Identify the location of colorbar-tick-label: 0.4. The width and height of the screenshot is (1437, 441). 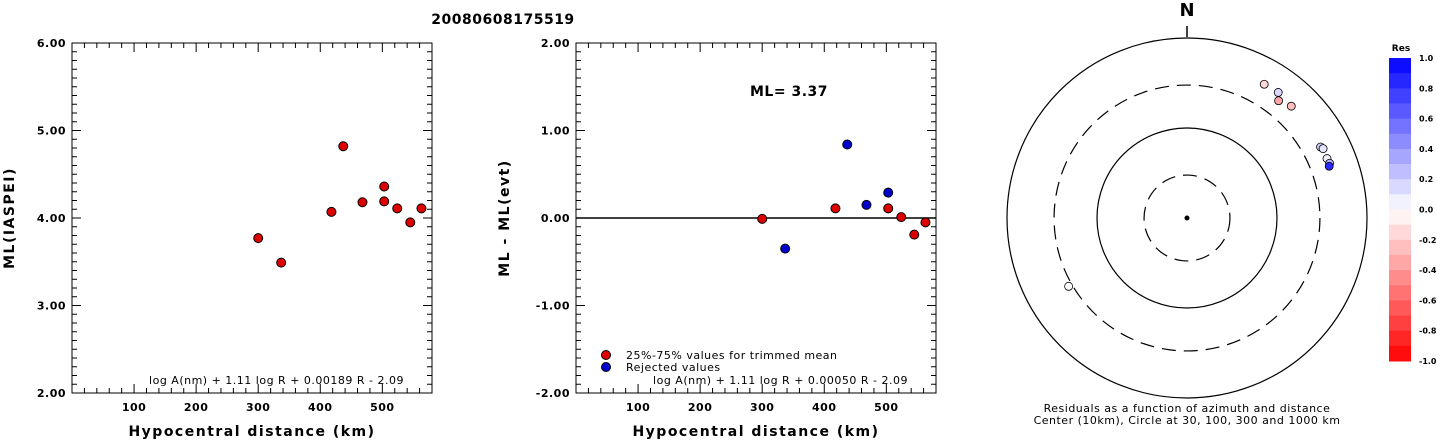
(1426, 149).